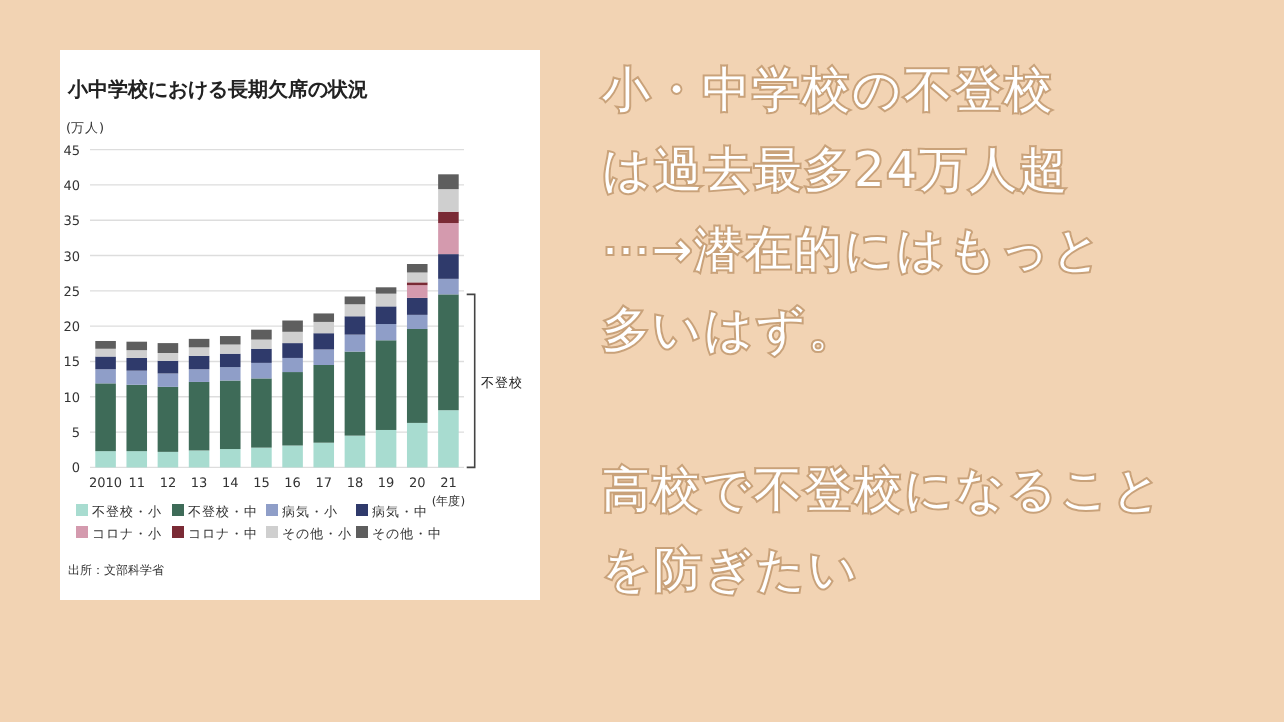 The height and width of the screenshot is (722, 1284). What do you see at coordinates (217, 90) in the screenshot?
I see `chart-title: 小中学校における長期欠席の状況` at bounding box center [217, 90].